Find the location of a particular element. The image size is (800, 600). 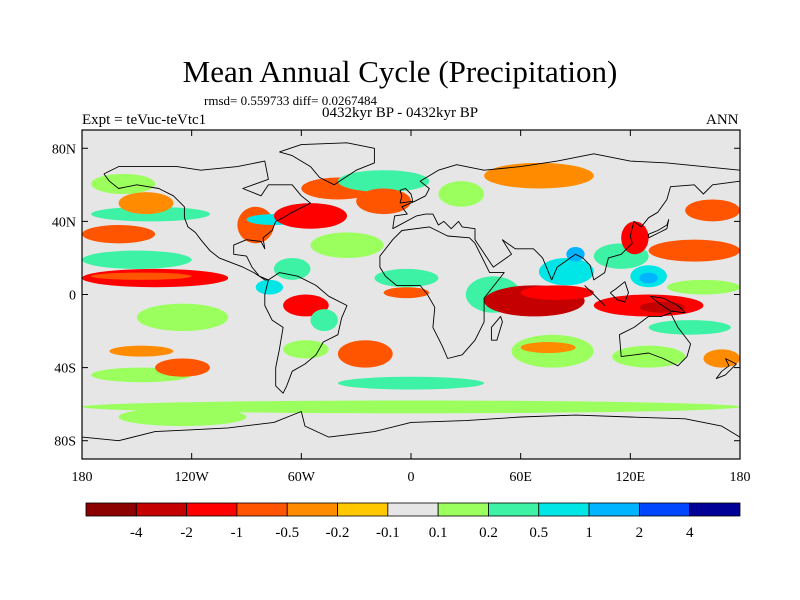

coastline-new-guinea is located at coordinates (668, 304).